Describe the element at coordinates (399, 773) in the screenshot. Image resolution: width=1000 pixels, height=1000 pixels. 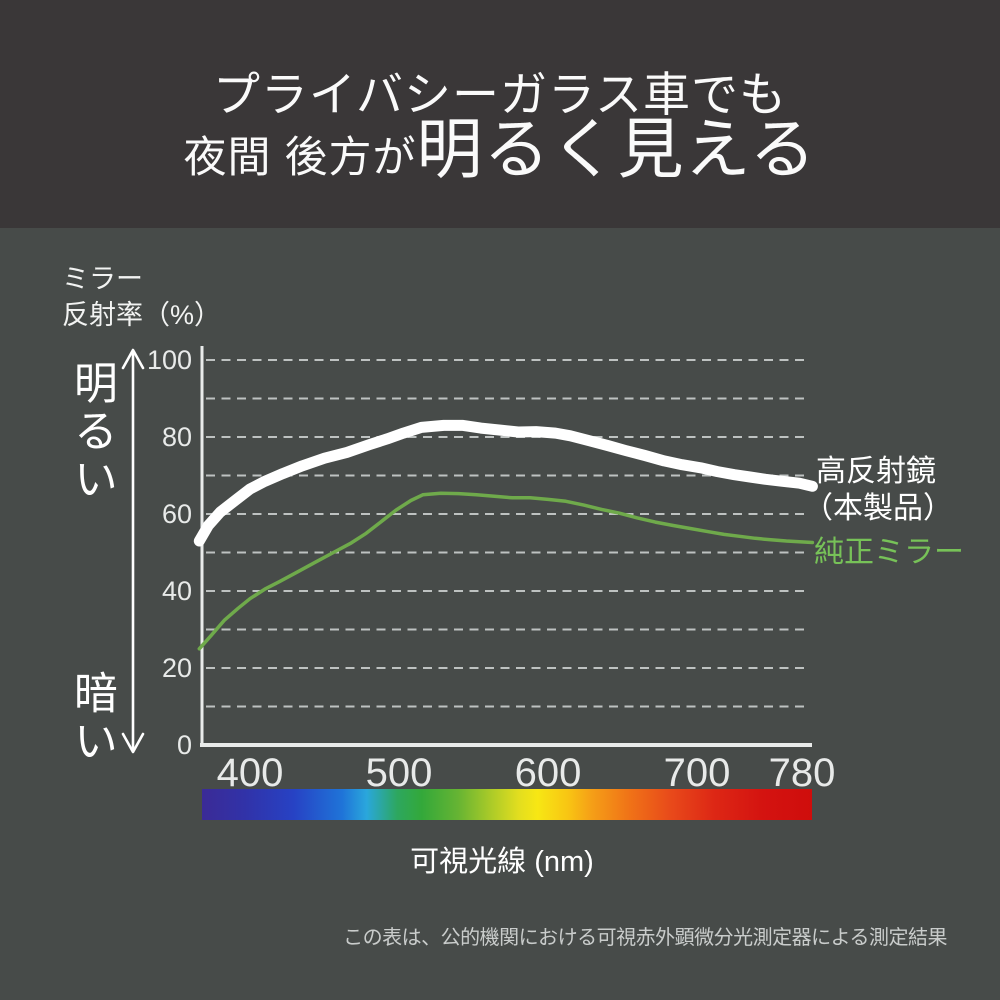
I see `x-tick-500: 500` at that location.